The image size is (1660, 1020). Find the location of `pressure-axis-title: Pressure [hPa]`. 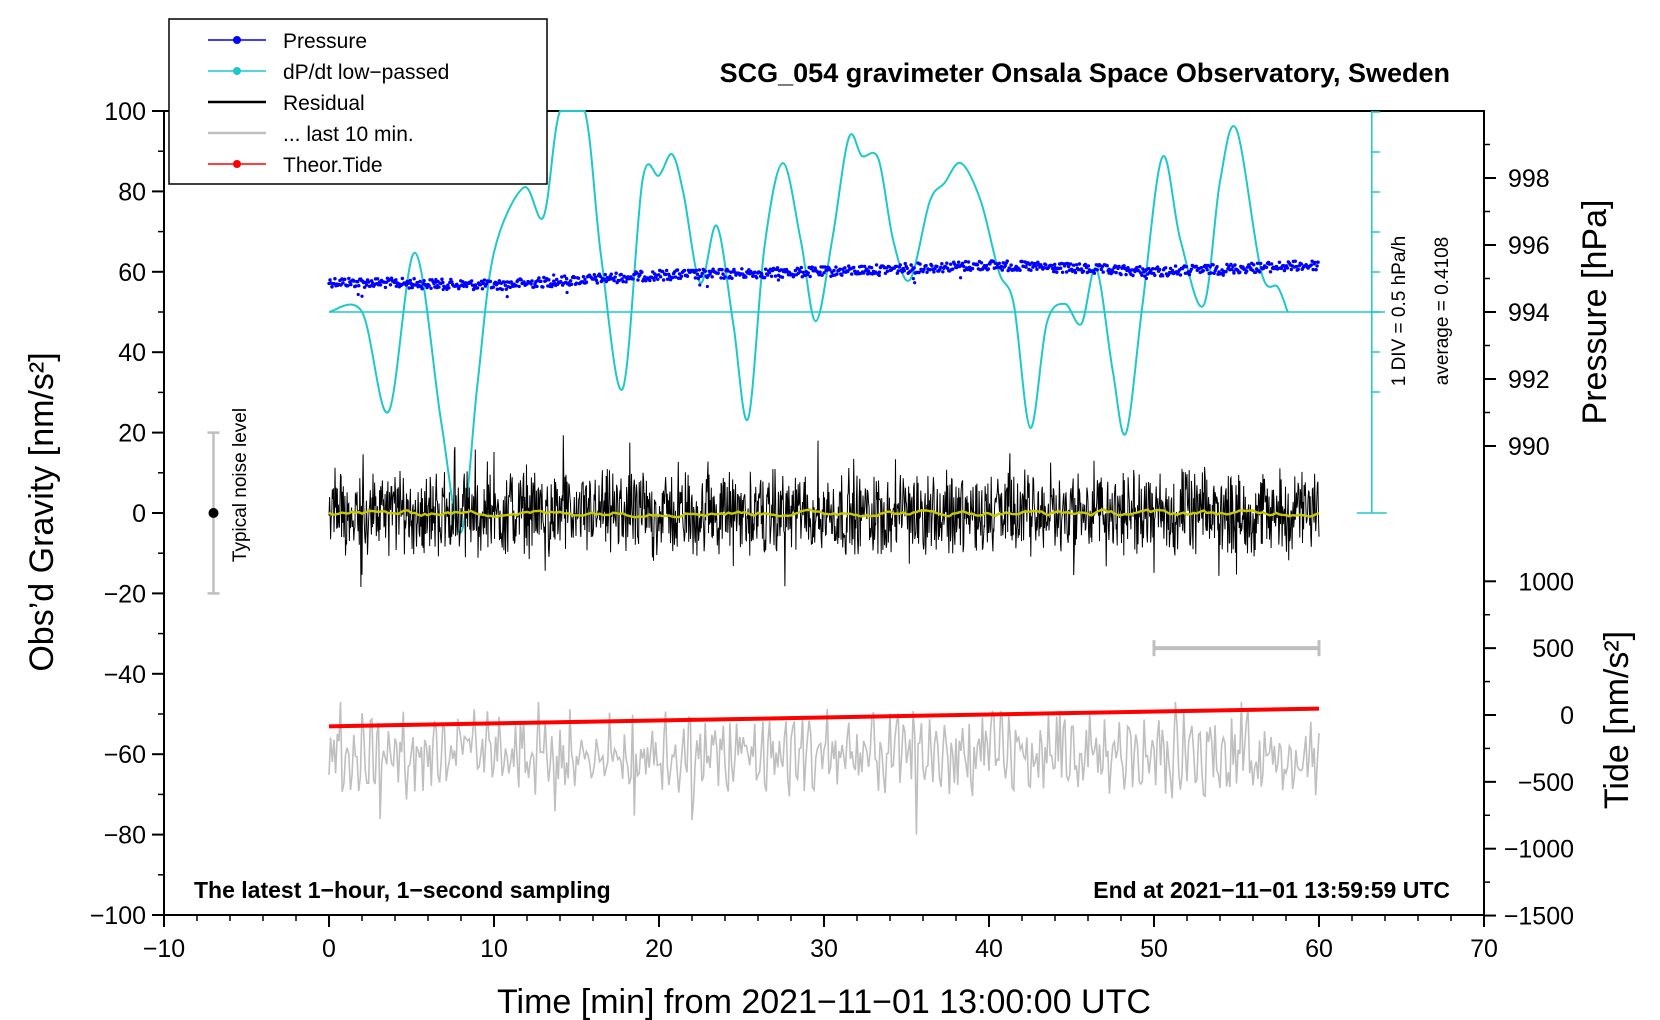

pressure-axis-title: Pressure [hPa] is located at coordinates (1595, 312).